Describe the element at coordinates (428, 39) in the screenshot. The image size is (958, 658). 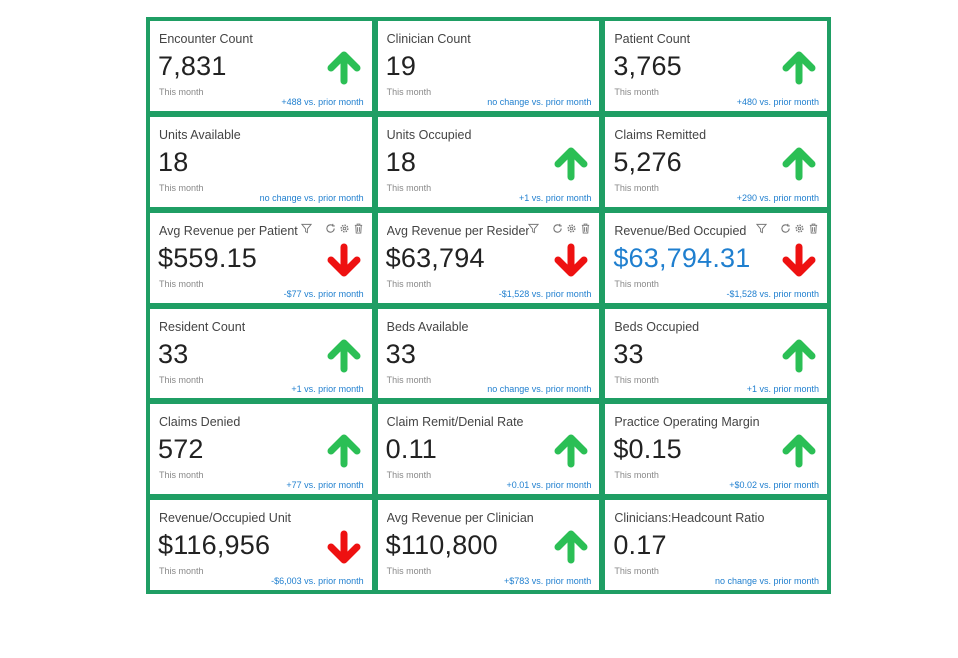
I see `kpi-card-title: Clinician Count` at that location.